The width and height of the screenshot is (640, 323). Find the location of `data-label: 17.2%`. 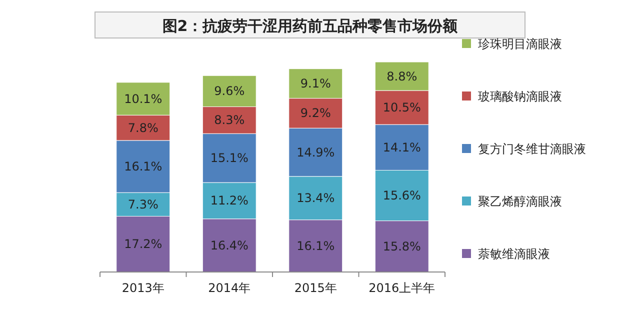

data-label: 17.2% is located at coordinates (143, 244).